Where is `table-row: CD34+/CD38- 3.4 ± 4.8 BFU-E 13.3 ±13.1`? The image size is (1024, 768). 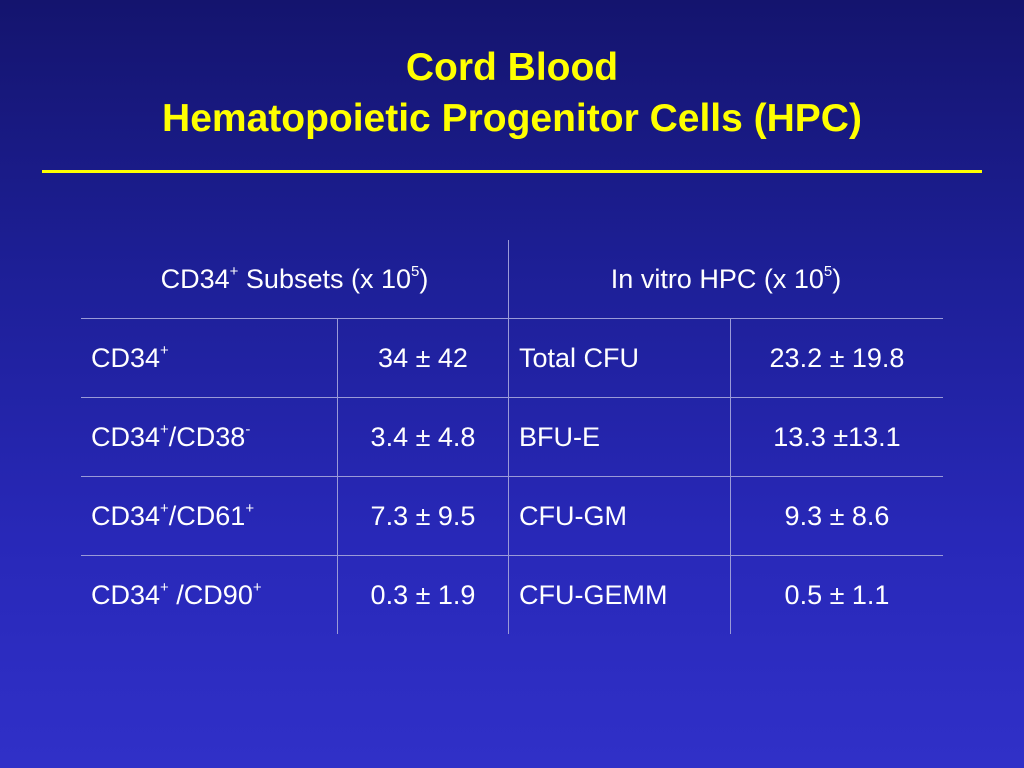 table-row: CD34+/CD38- 3.4 ± 4.8 BFU-E 13.3 ±13.1 is located at coordinates (512, 437).